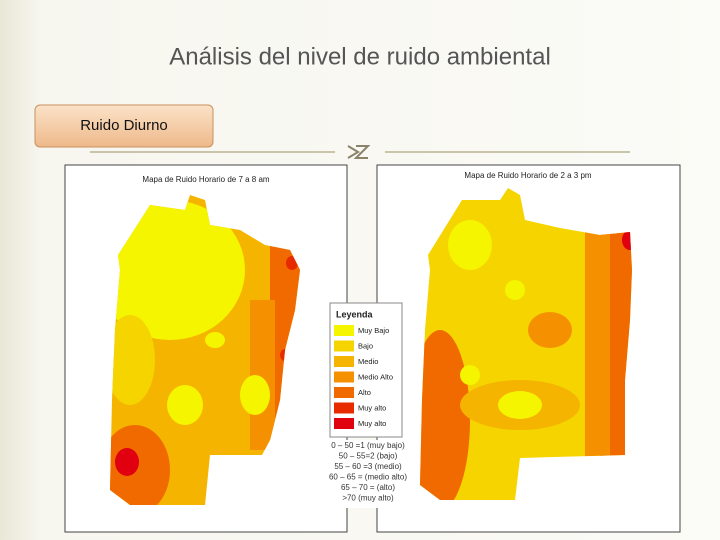 The height and width of the screenshot is (540, 720). What do you see at coordinates (365, 345) in the screenshot?
I see `legend-label: Bajo` at bounding box center [365, 345].